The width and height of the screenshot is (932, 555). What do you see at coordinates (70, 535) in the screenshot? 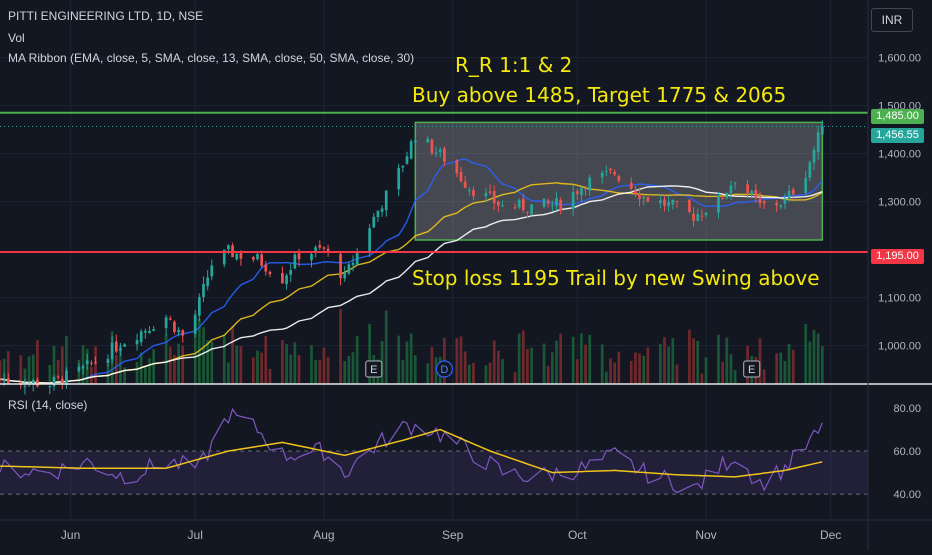
I see `time-tick-label: Jun` at bounding box center [70, 535].